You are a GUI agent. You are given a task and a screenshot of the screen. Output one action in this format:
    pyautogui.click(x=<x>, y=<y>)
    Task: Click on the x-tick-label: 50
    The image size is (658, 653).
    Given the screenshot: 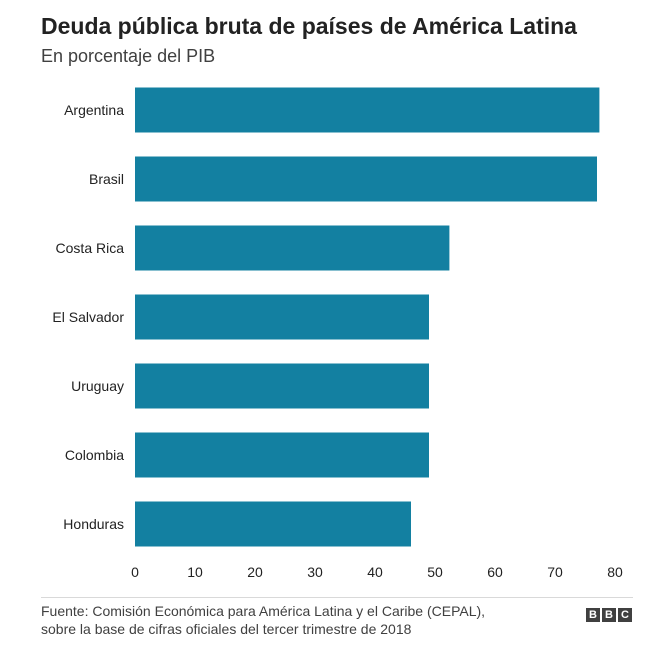 What is the action you would take?
    pyautogui.click(x=435, y=572)
    